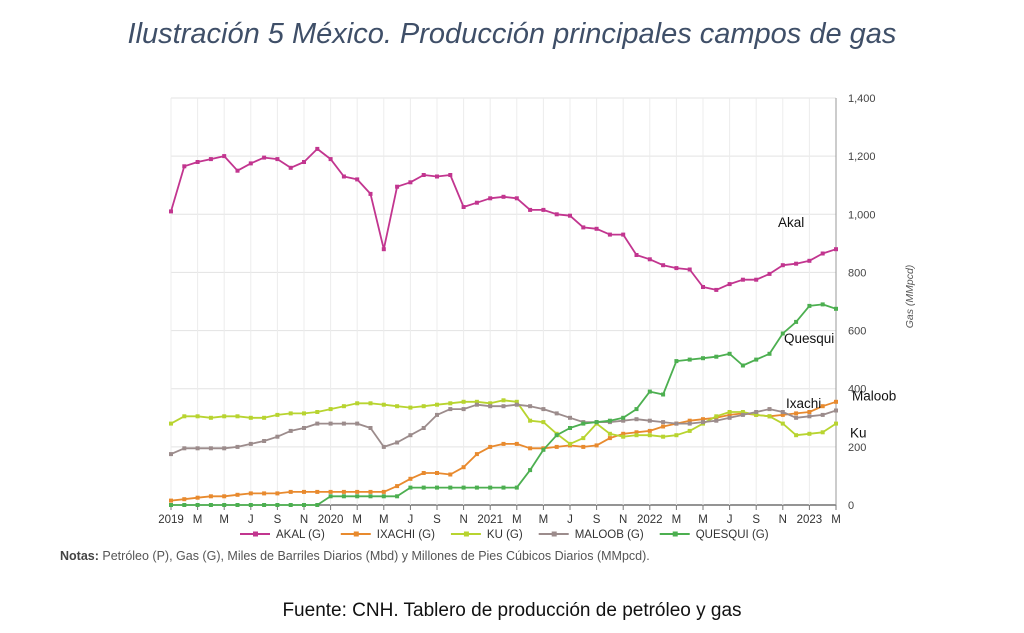 The image size is (1024, 633). What do you see at coordinates (650, 520) in the screenshot?
I see `x-tick-label: 2022` at bounding box center [650, 520].